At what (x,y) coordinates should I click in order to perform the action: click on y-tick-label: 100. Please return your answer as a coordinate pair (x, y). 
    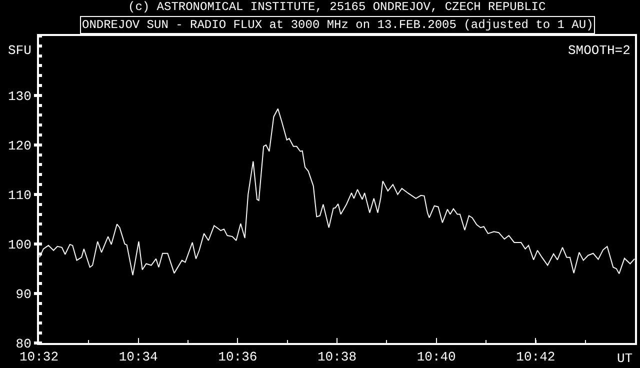
    Looking at the image, I should click on (20, 245).